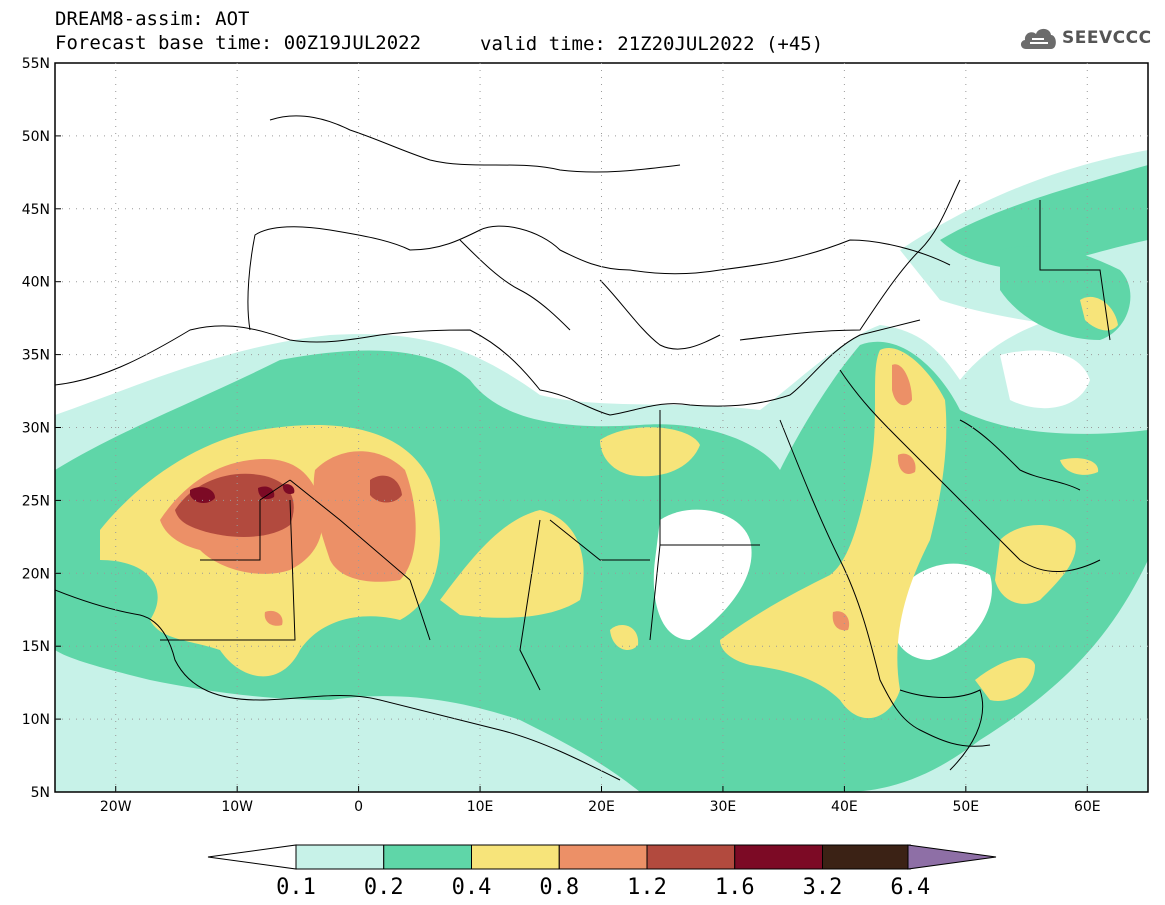  What do you see at coordinates (723, 807) in the screenshot?
I see `lon-tick-label: 30E` at bounding box center [723, 807].